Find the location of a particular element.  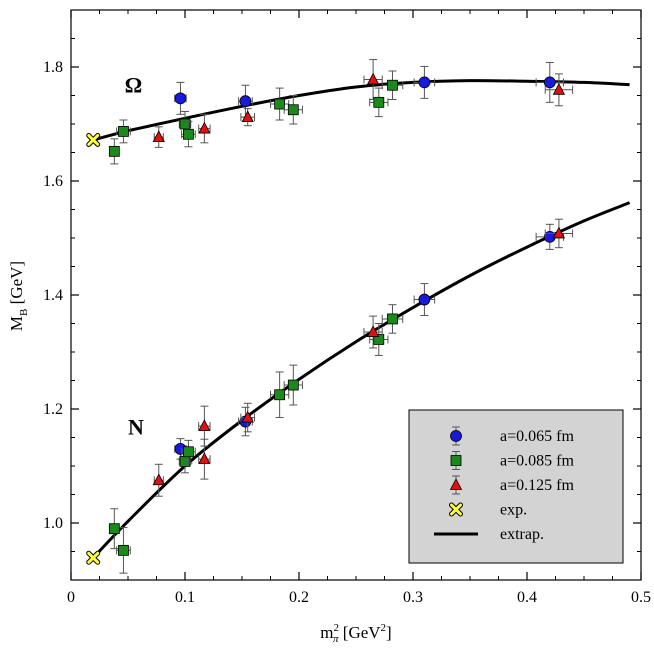

y-axis-title-sub: B is located at coordinates (24, 312).